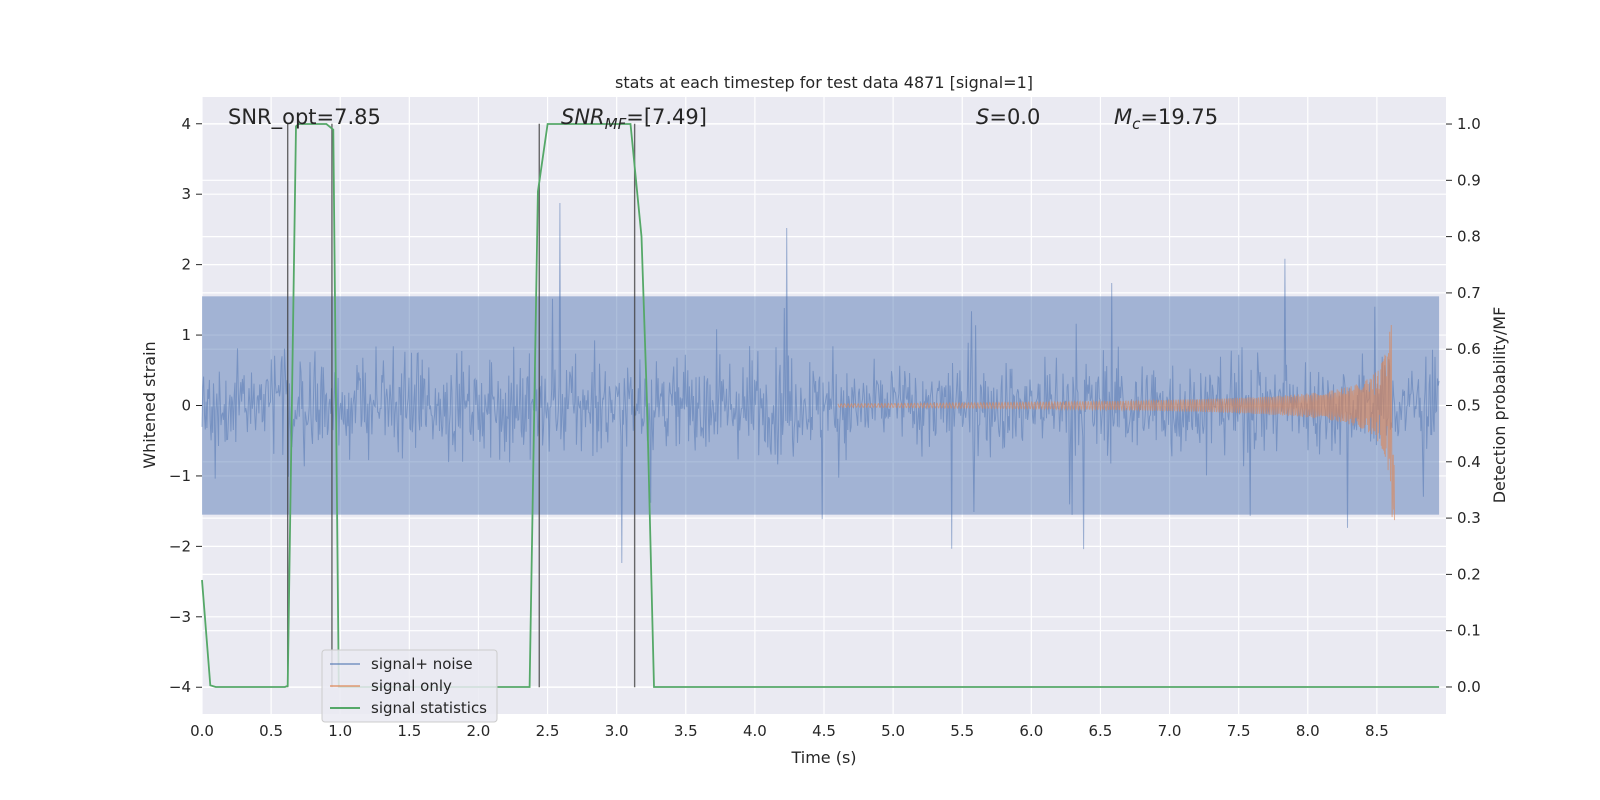 The width and height of the screenshot is (1600, 800). What do you see at coordinates (583, 117) in the screenshot?
I see `snr-mf-symbol: SNR` at bounding box center [583, 117].